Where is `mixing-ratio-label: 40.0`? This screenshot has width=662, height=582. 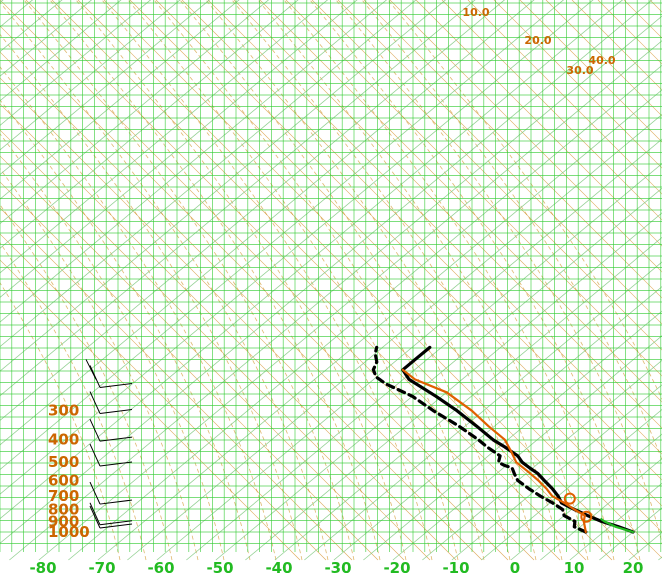 mixing-ratio-label: 40.0 is located at coordinates (601, 60).